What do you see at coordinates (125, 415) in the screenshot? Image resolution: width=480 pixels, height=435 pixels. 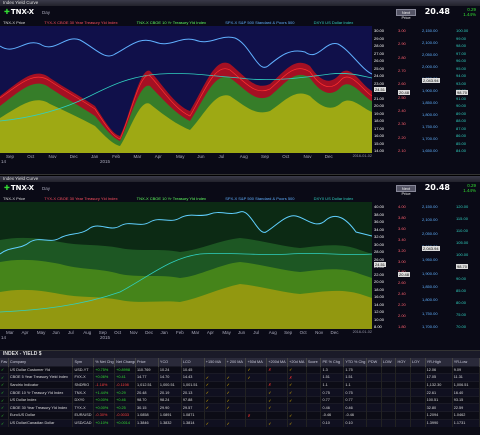 I see `table-cell: -0.0033` at bounding box center [125, 415].